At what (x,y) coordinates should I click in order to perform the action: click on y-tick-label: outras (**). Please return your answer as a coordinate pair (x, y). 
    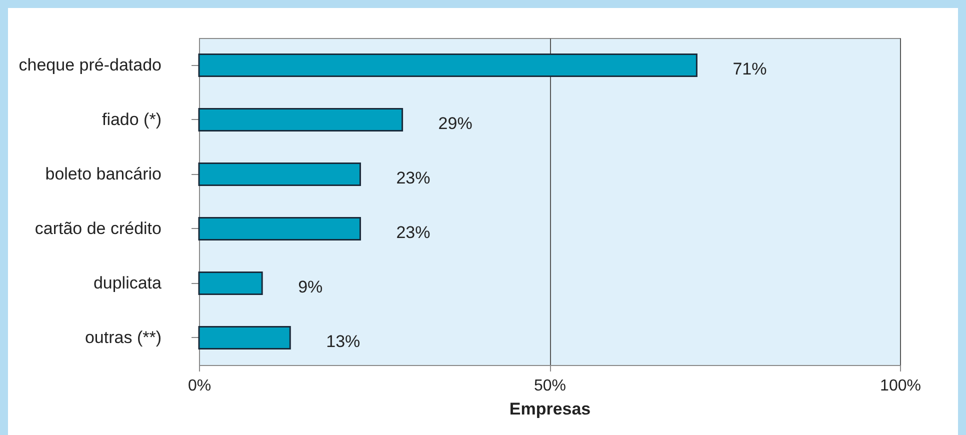
    Looking at the image, I should click on (123, 337).